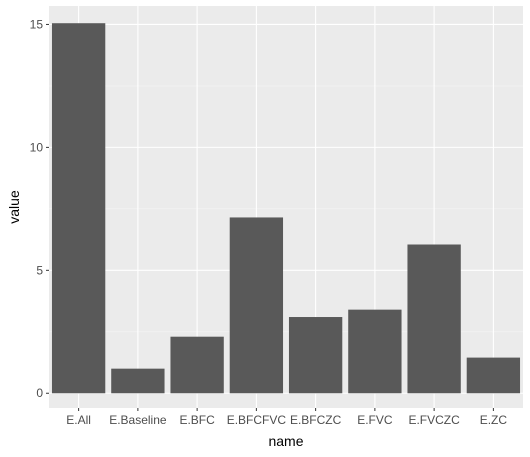  I want to click on x-tick-label: E.BFCZC, so click(316, 420).